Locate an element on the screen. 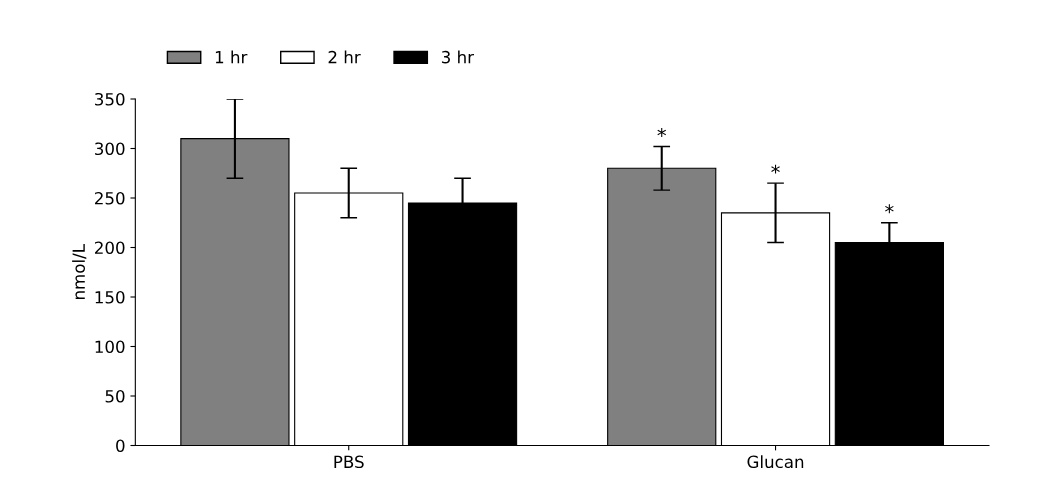 The height and width of the screenshot is (495, 1041). x-tick-label: PBS is located at coordinates (349, 462).